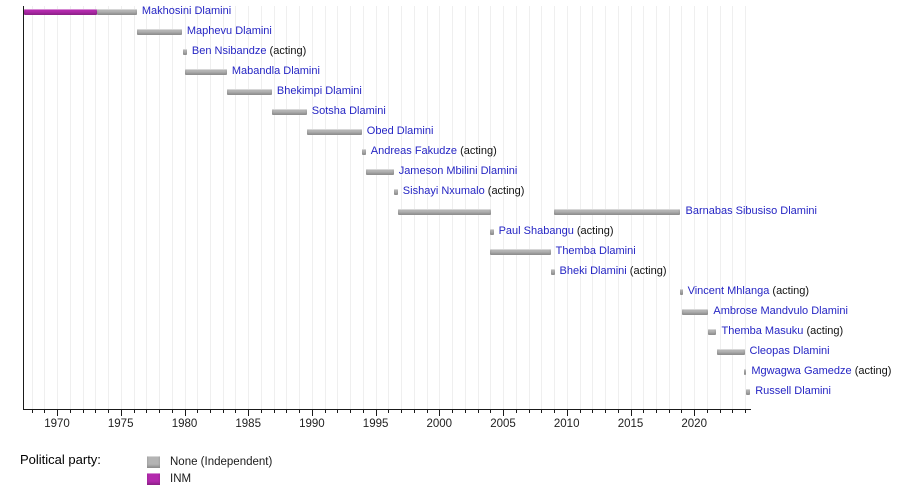 The width and height of the screenshot is (900, 487). What do you see at coordinates (789, 351) in the screenshot?
I see `pm-name-link: Cleopas Dlamini` at bounding box center [789, 351].